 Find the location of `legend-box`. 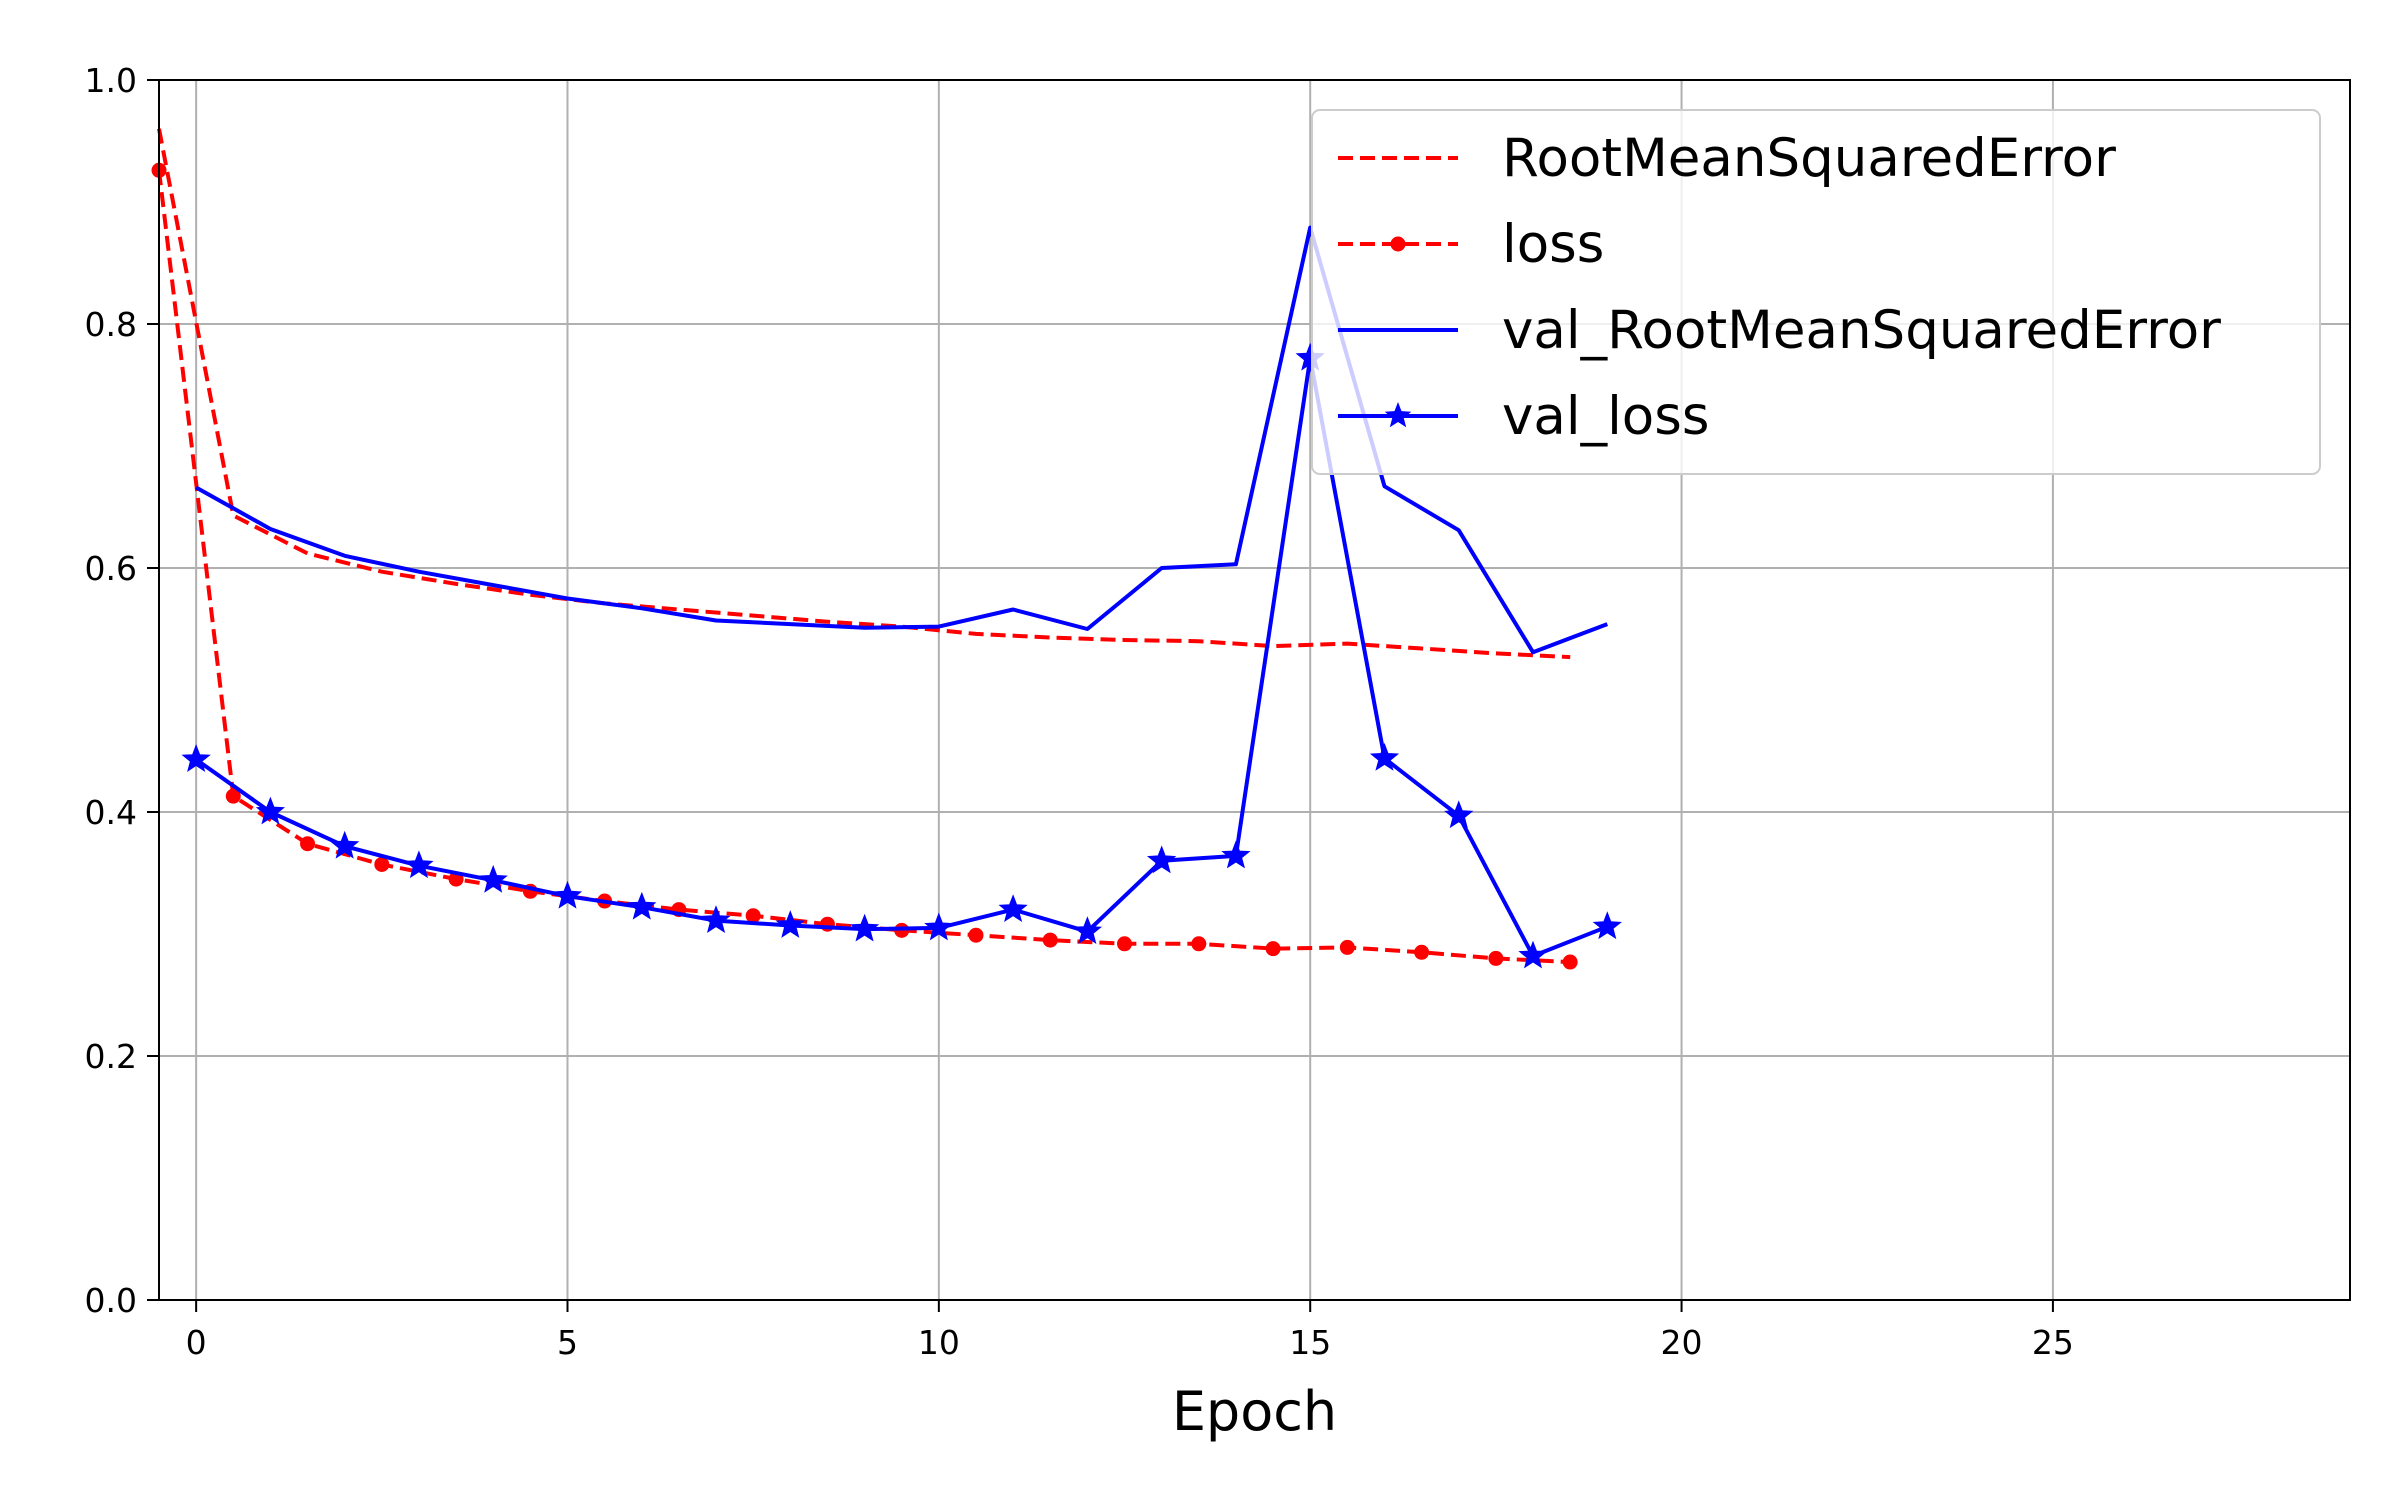

legend-box is located at coordinates (1816, 292).